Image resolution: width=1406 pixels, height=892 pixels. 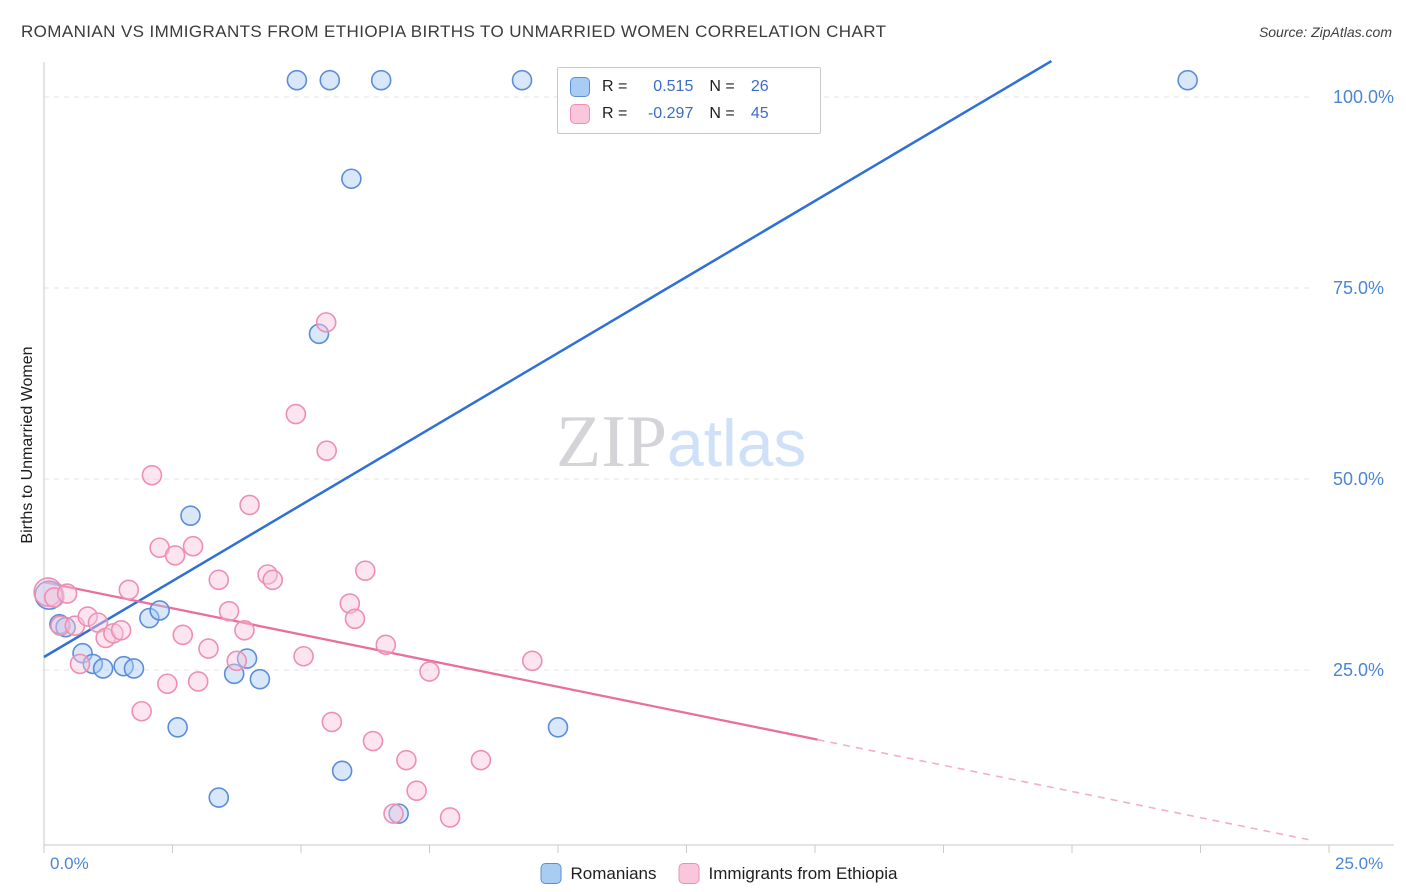 What do you see at coordinates (1363, 97) in the screenshot?
I see `y-tick-label: 100.0%` at bounding box center [1363, 97].